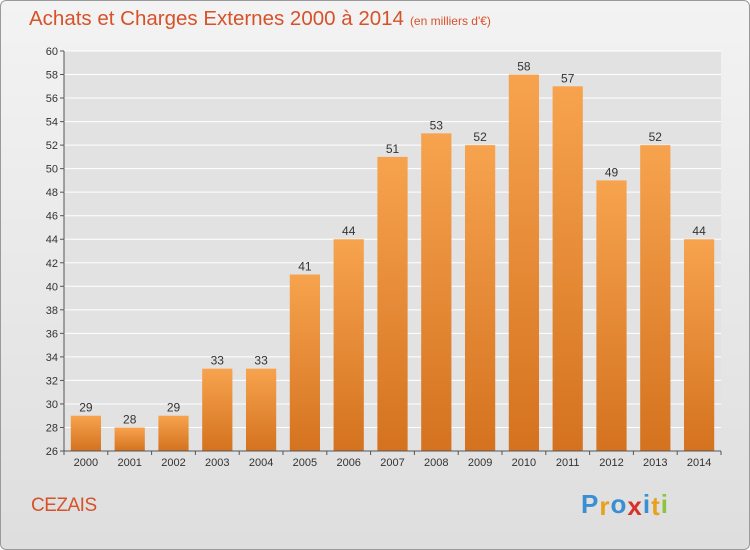 This screenshot has width=750, height=550. I want to click on y-tick-label: 46, so click(52, 217).